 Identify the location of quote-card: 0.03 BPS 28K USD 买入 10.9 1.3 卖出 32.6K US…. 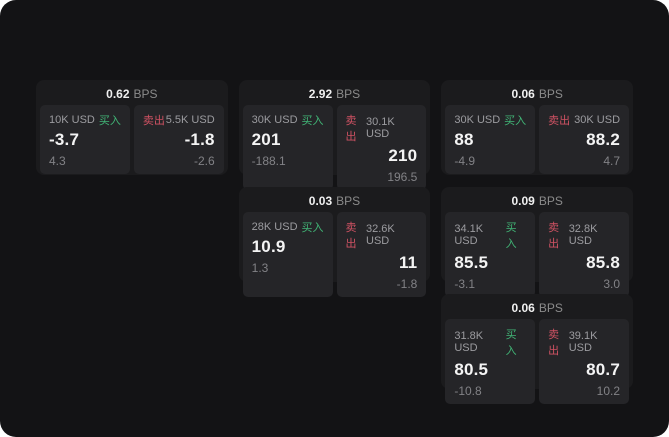
(334, 242).